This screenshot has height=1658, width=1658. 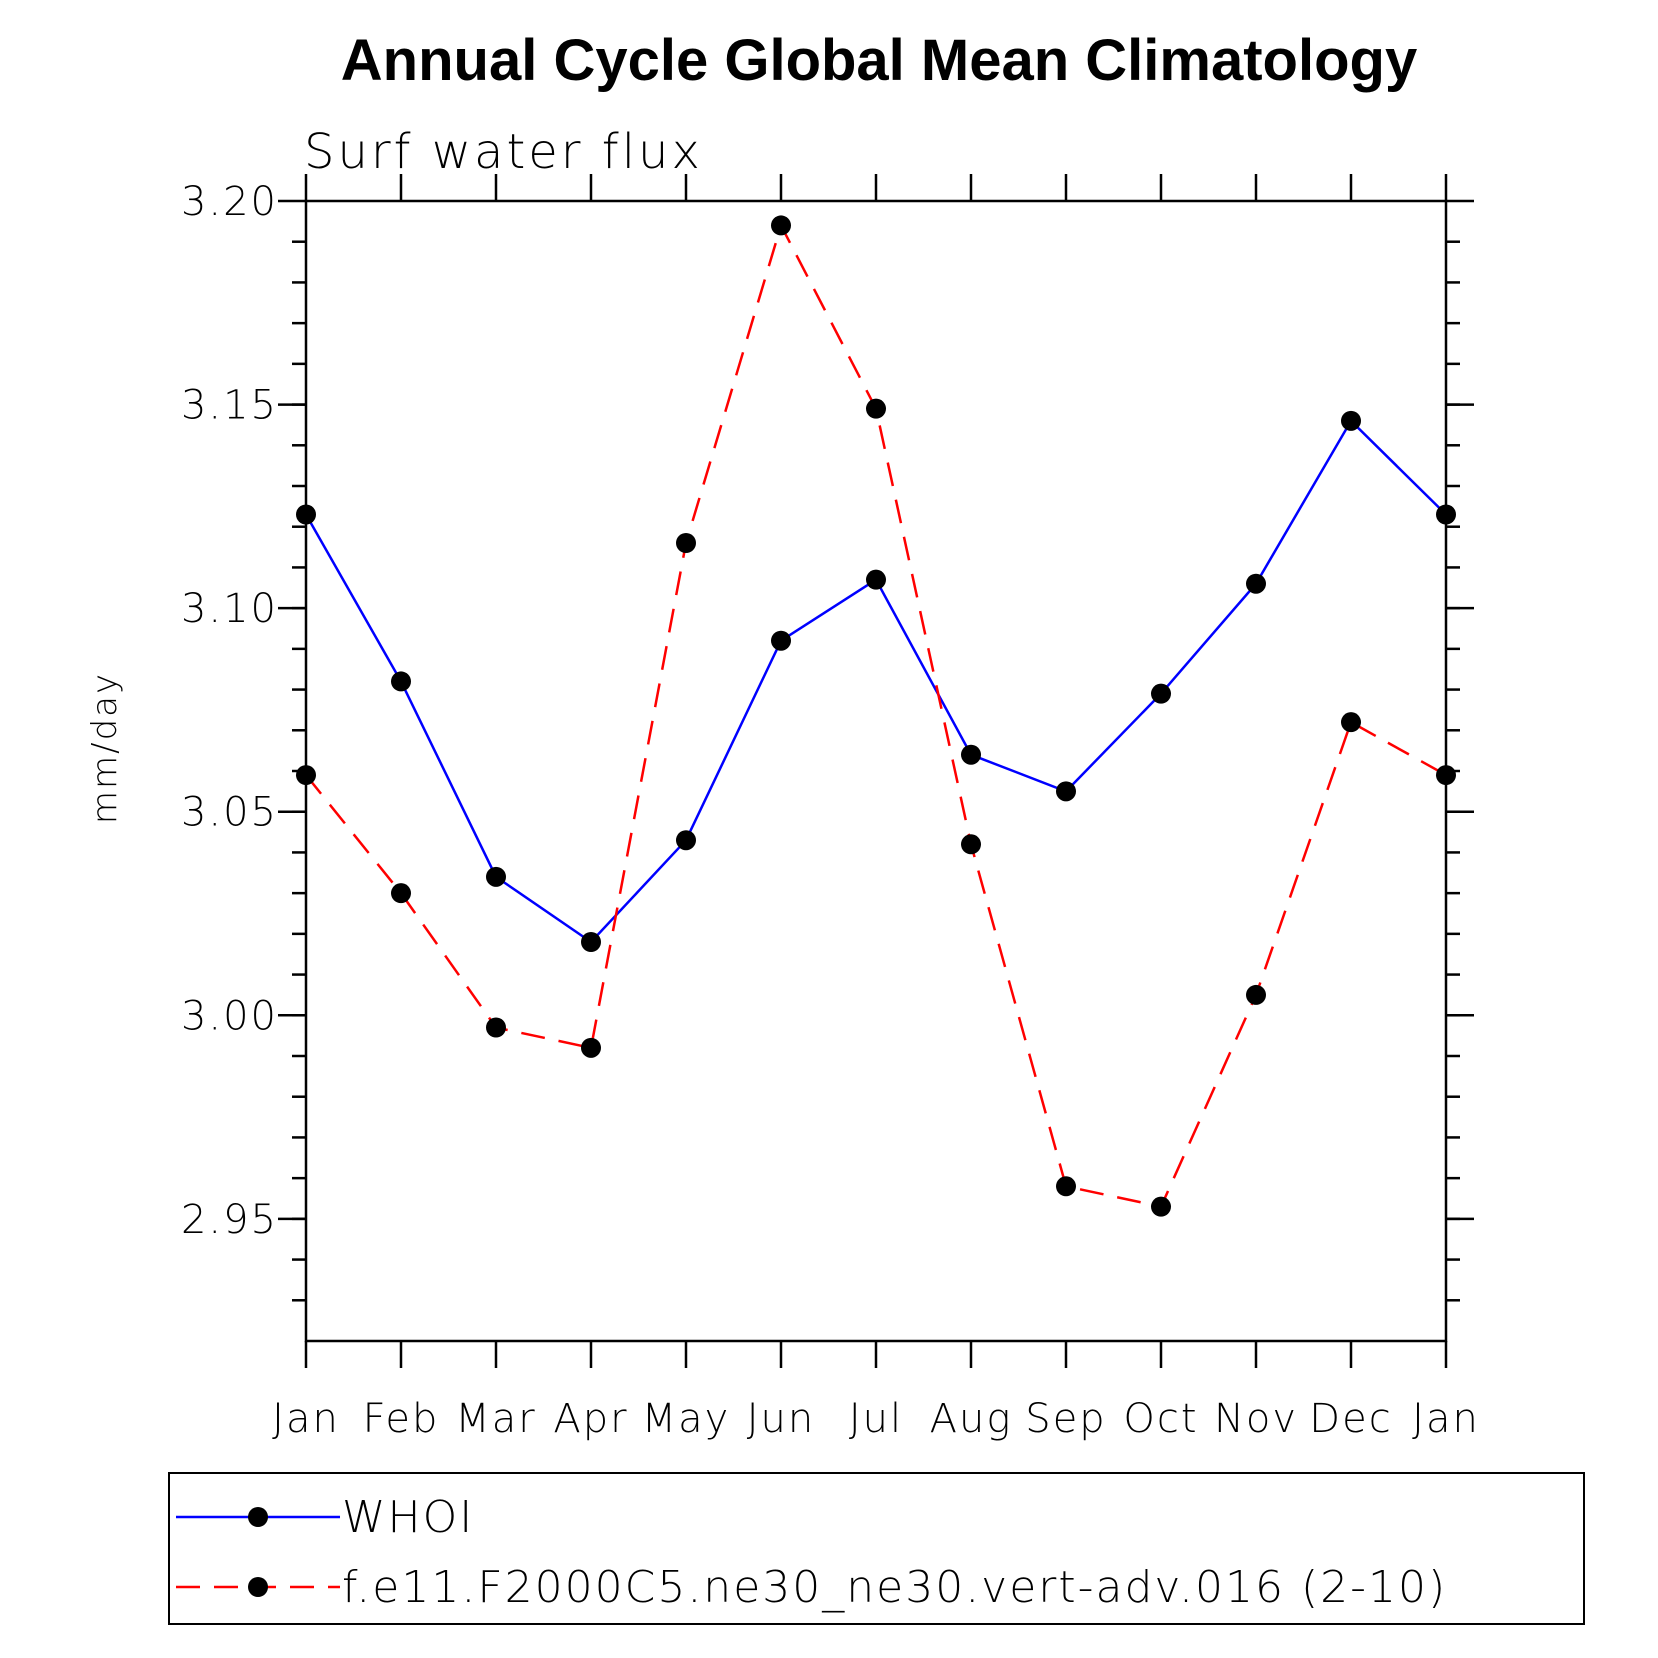 What do you see at coordinates (229, 202) in the screenshot?
I see `y-tick-label: 3.20` at bounding box center [229, 202].